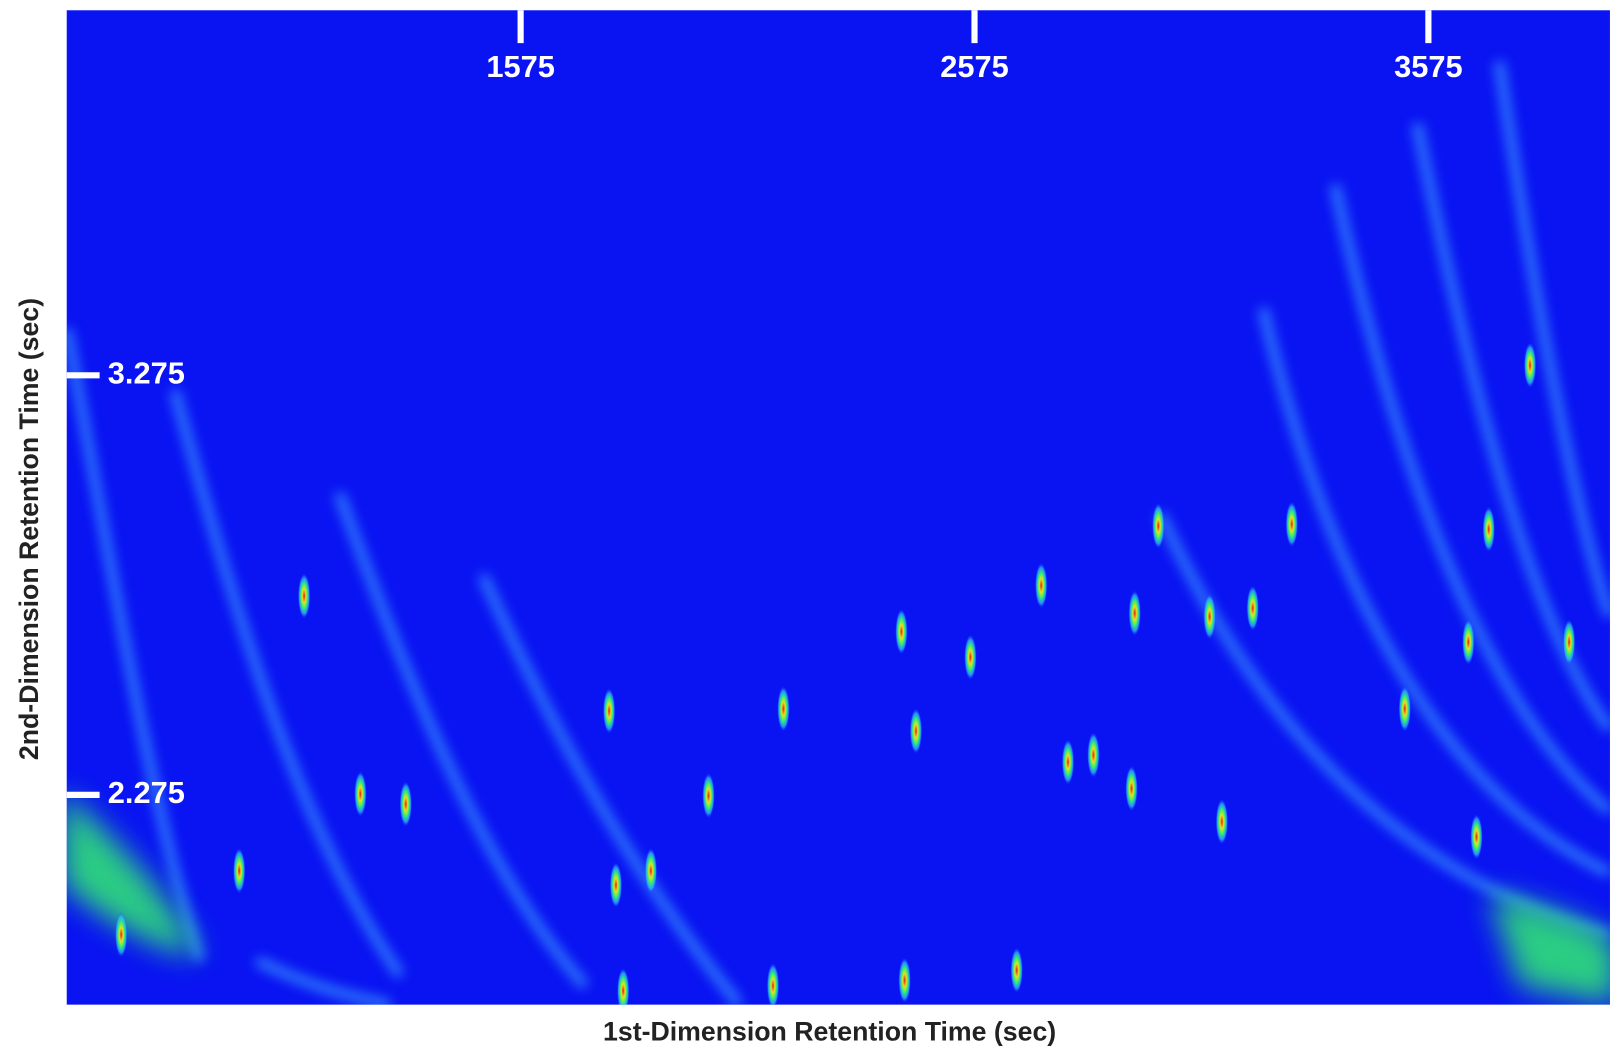 The image size is (1612, 1056). I want to click on x-axis-label: 1st-Dimension Retention Time (sec), so click(829, 1031).